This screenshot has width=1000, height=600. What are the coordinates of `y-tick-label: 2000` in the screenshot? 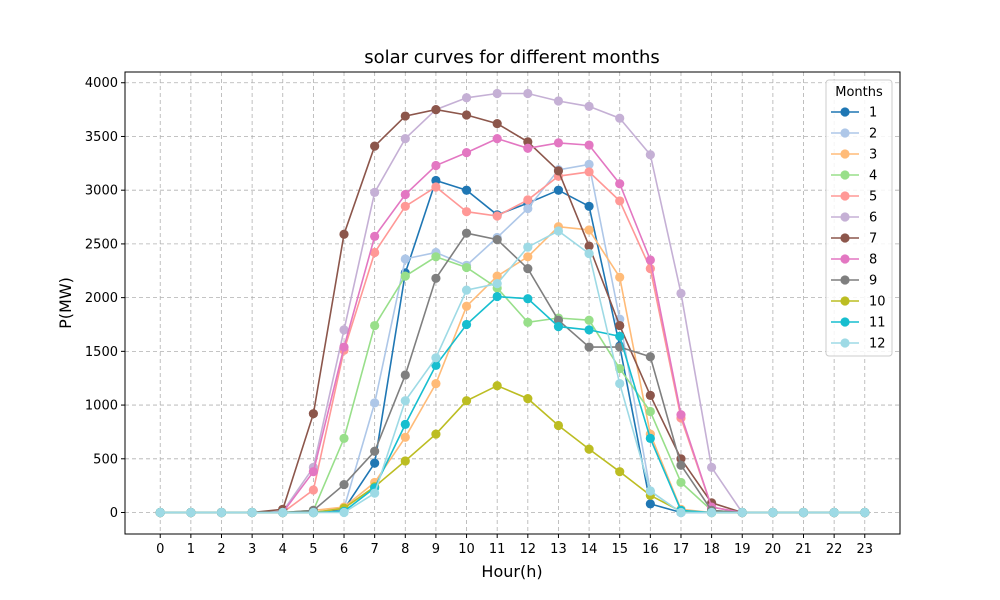 It's located at (101, 298).